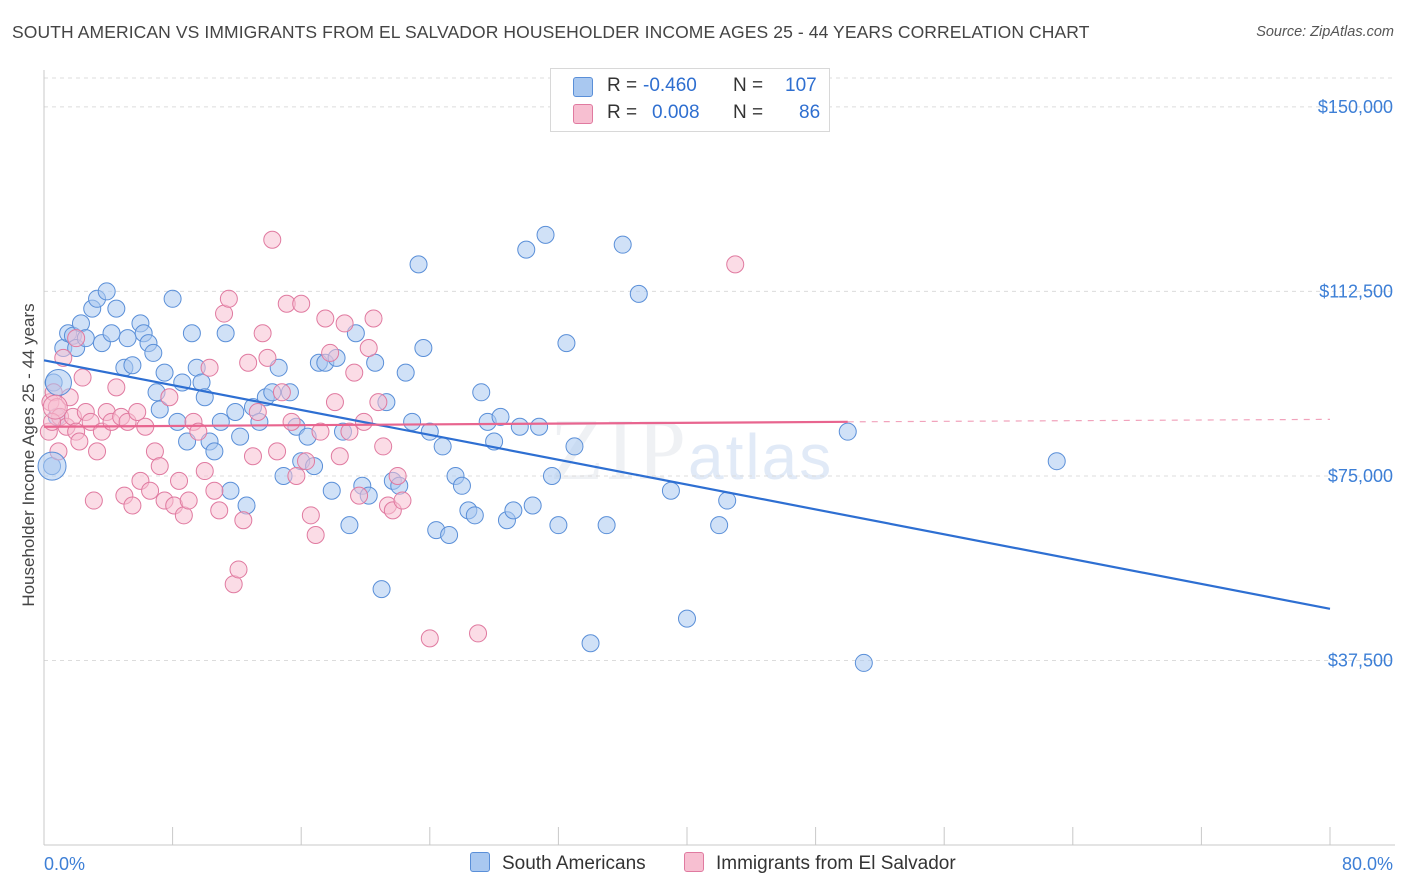 The image size is (1406, 892). What do you see at coordinates (1325, 32) in the screenshot?
I see `chart-source: Source: ZipAtlas.com` at bounding box center [1325, 32].